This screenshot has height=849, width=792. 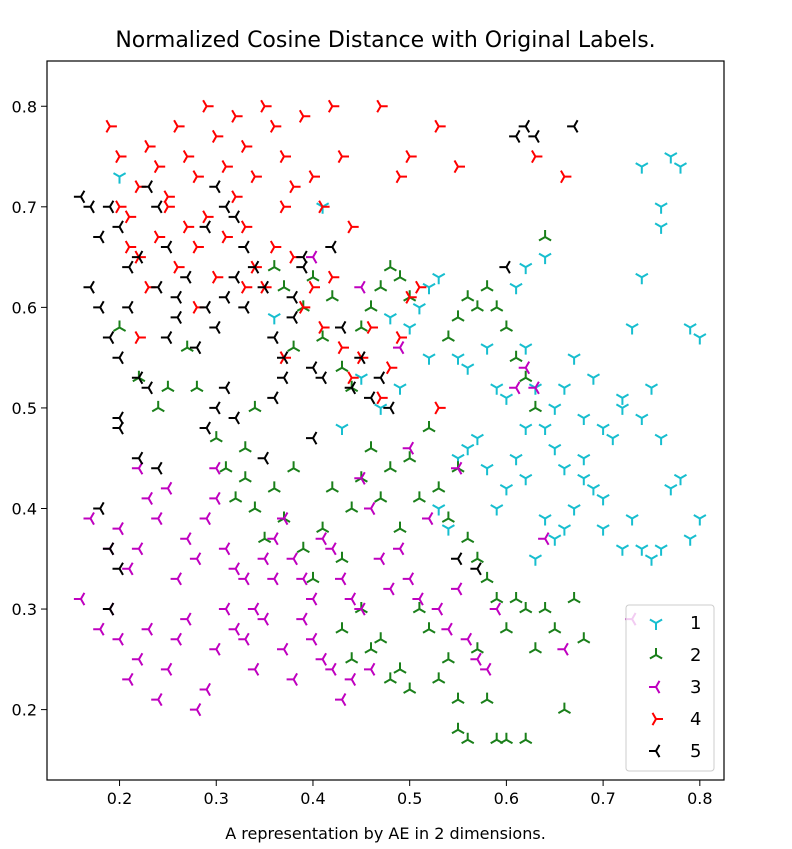 What do you see at coordinates (24, 106) in the screenshot?
I see `y-tick-label: 0.8` at bounding box center [24, 106].